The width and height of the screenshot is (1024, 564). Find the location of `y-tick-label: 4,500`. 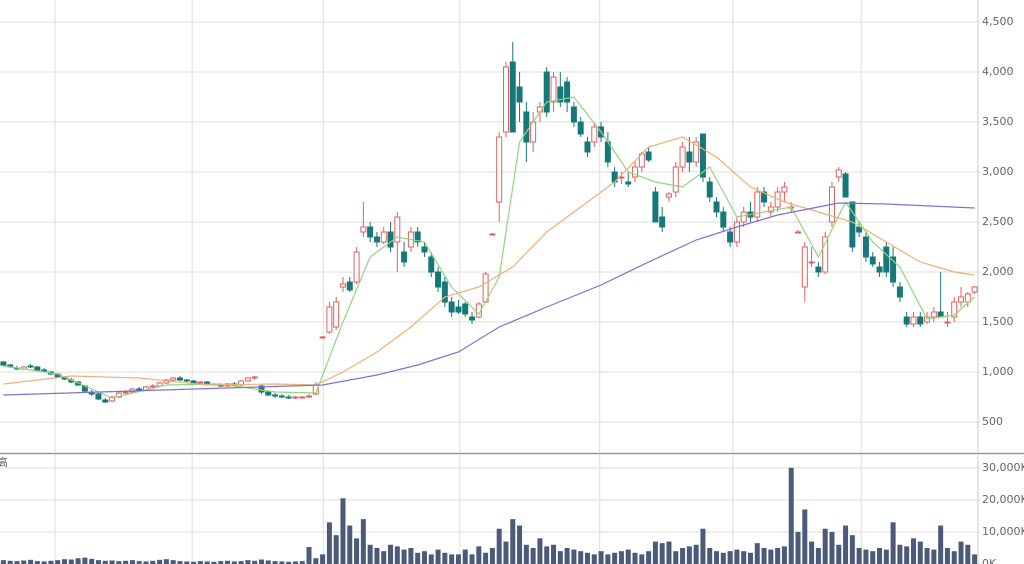

y-tick-label: 4,500 is located at coordinates (998, 21).